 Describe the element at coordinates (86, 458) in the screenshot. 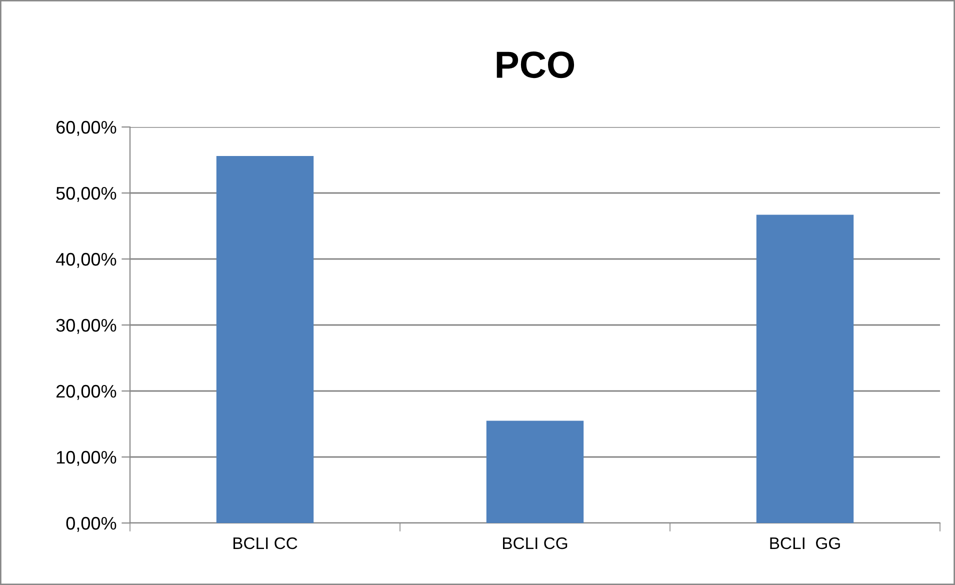

I see `y-tick-label: 10,00%` at that location.